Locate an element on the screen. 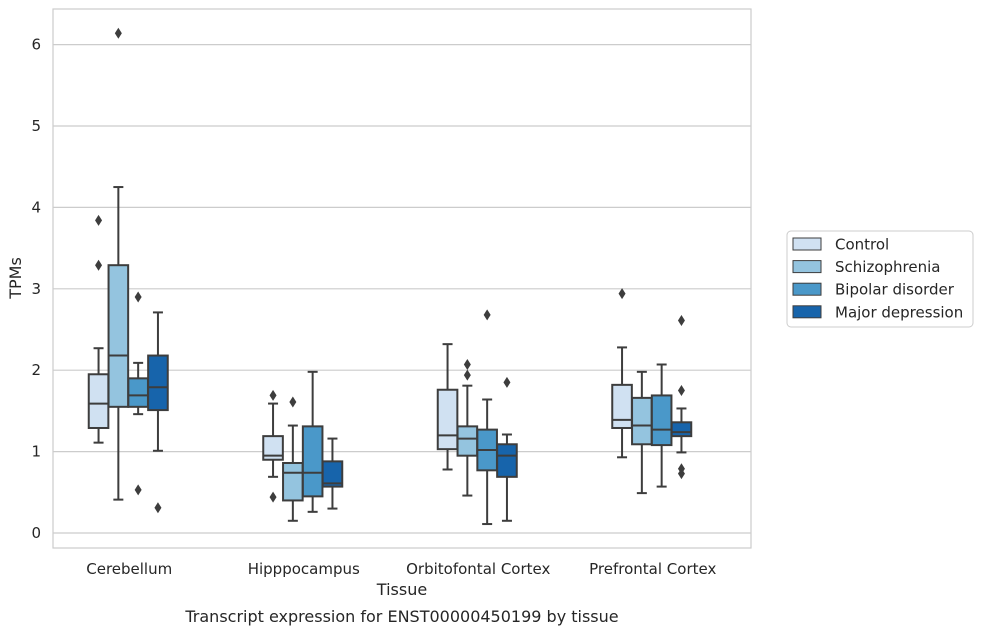 The image size is (983, 634). legend-item: Major depression is located at coordinates (877, 312).